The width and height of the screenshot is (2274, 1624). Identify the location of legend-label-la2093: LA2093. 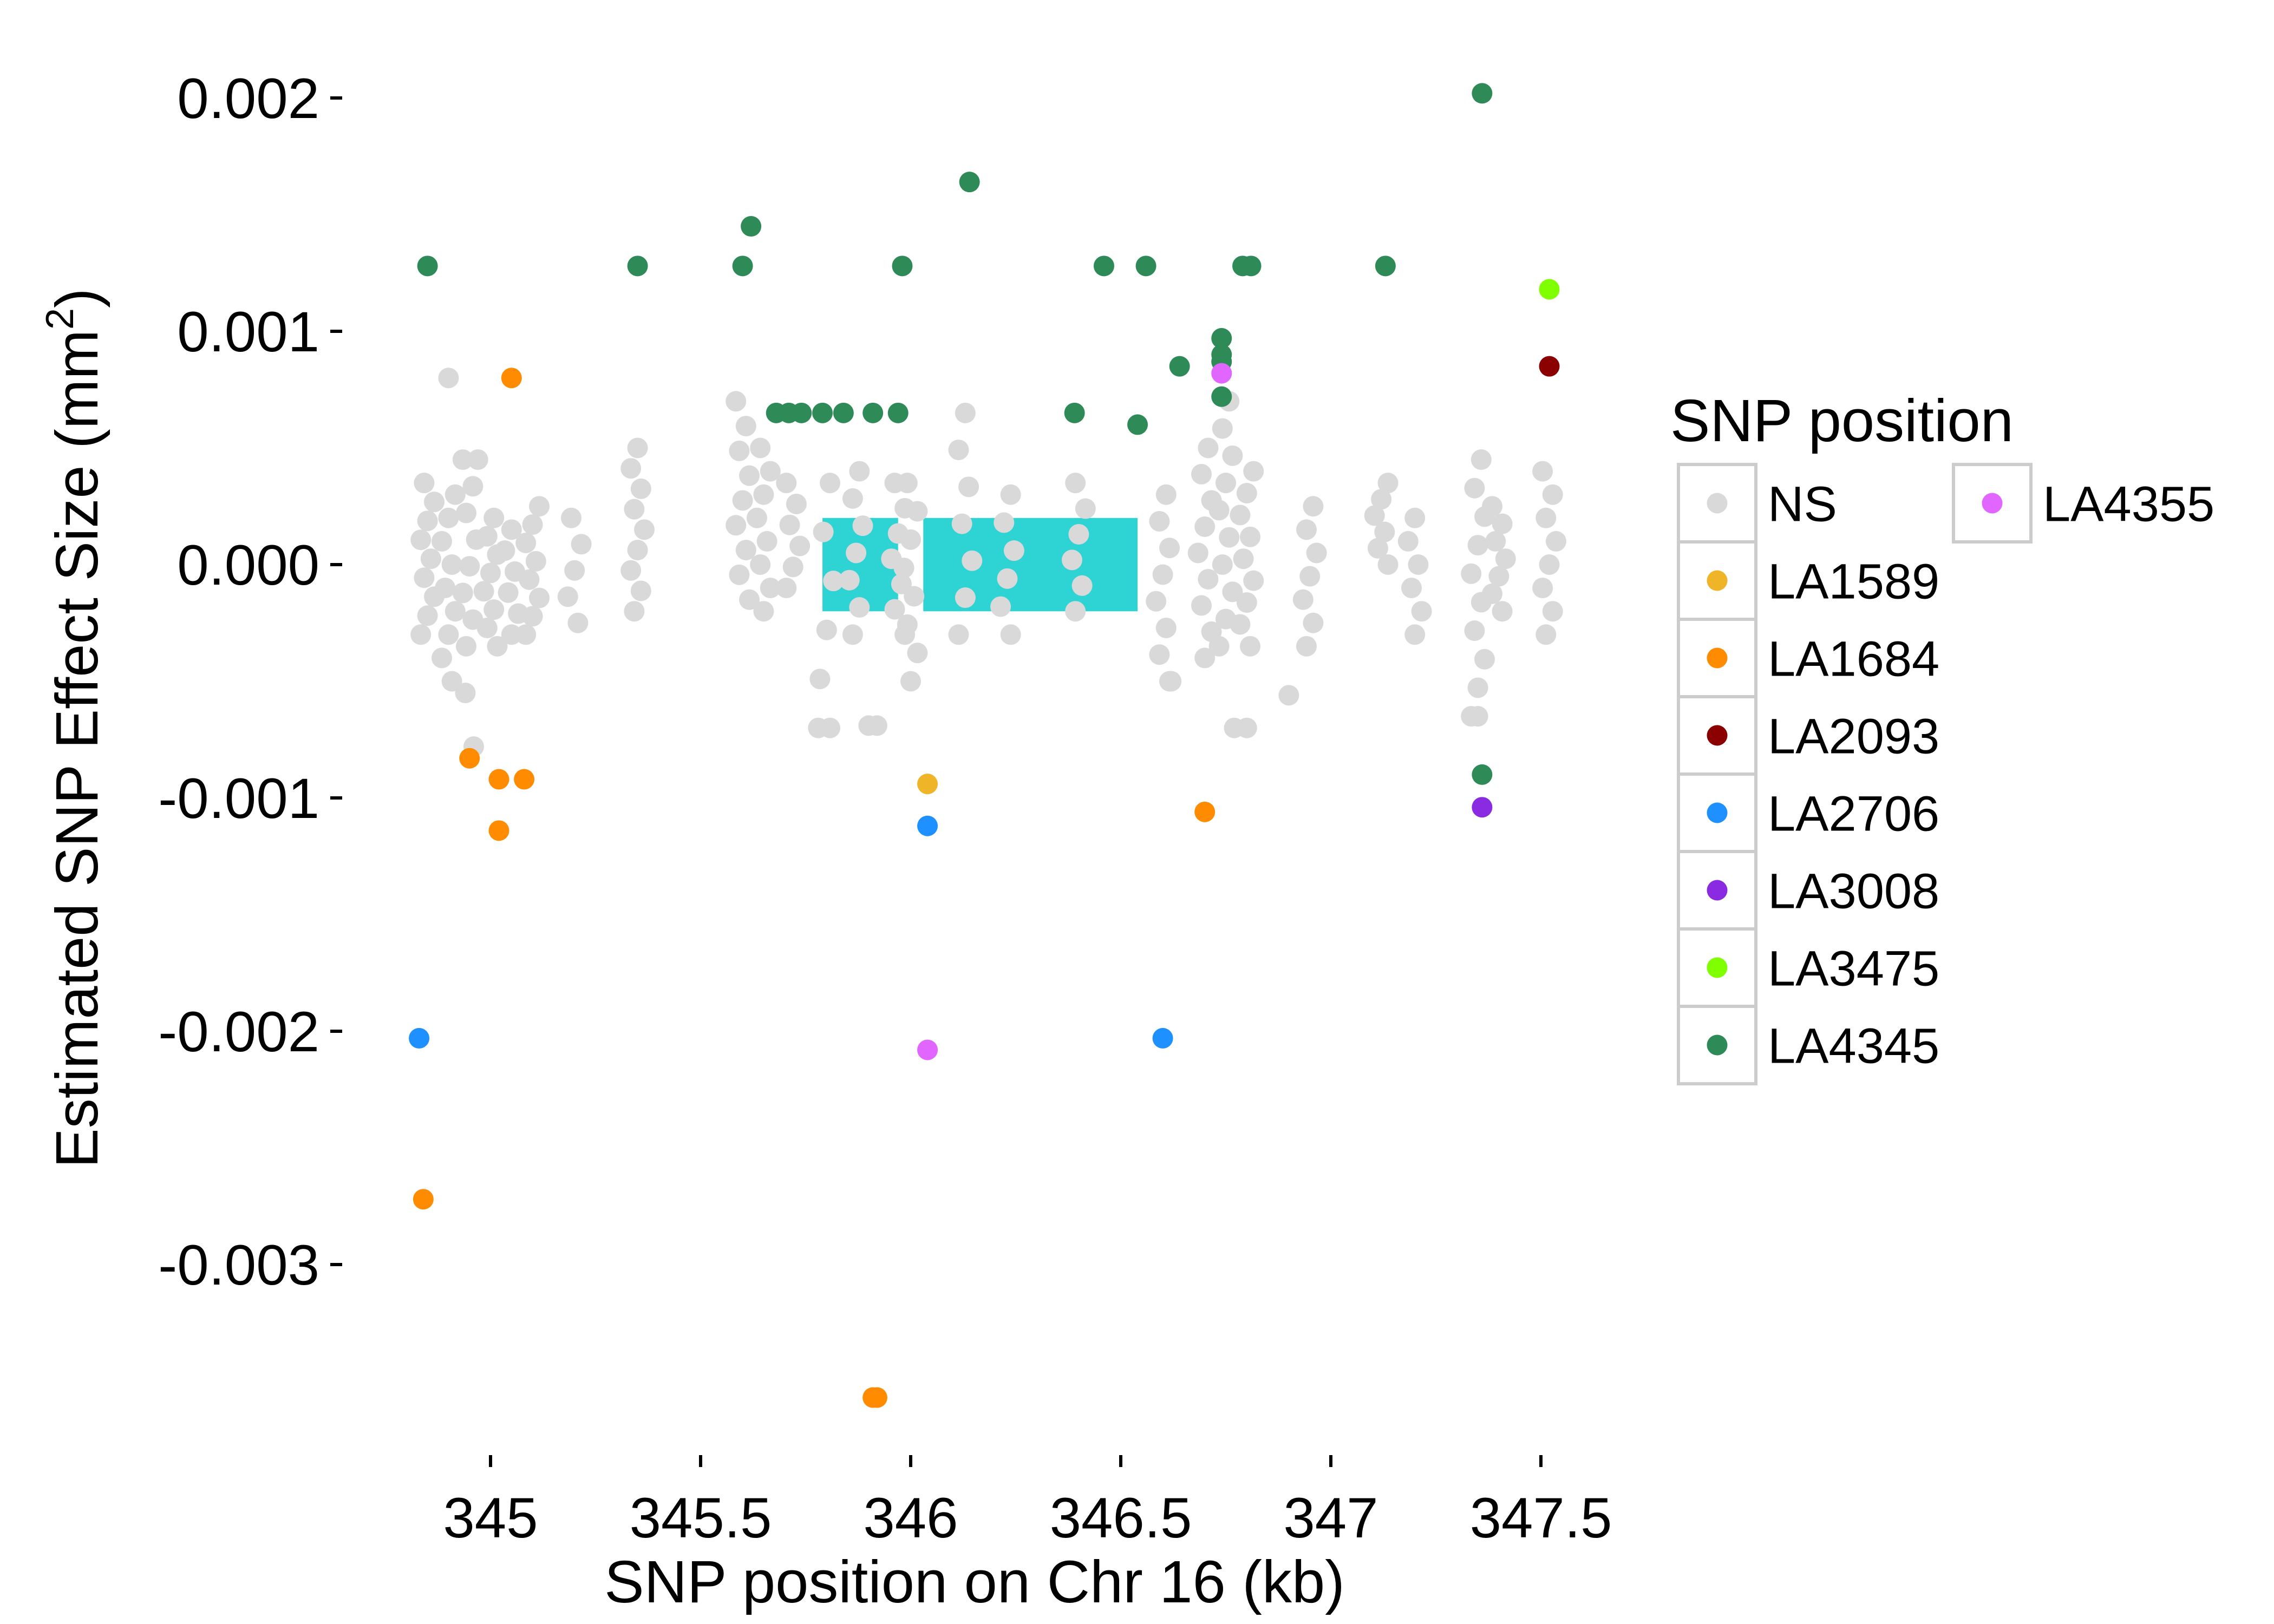
(1854, 736).